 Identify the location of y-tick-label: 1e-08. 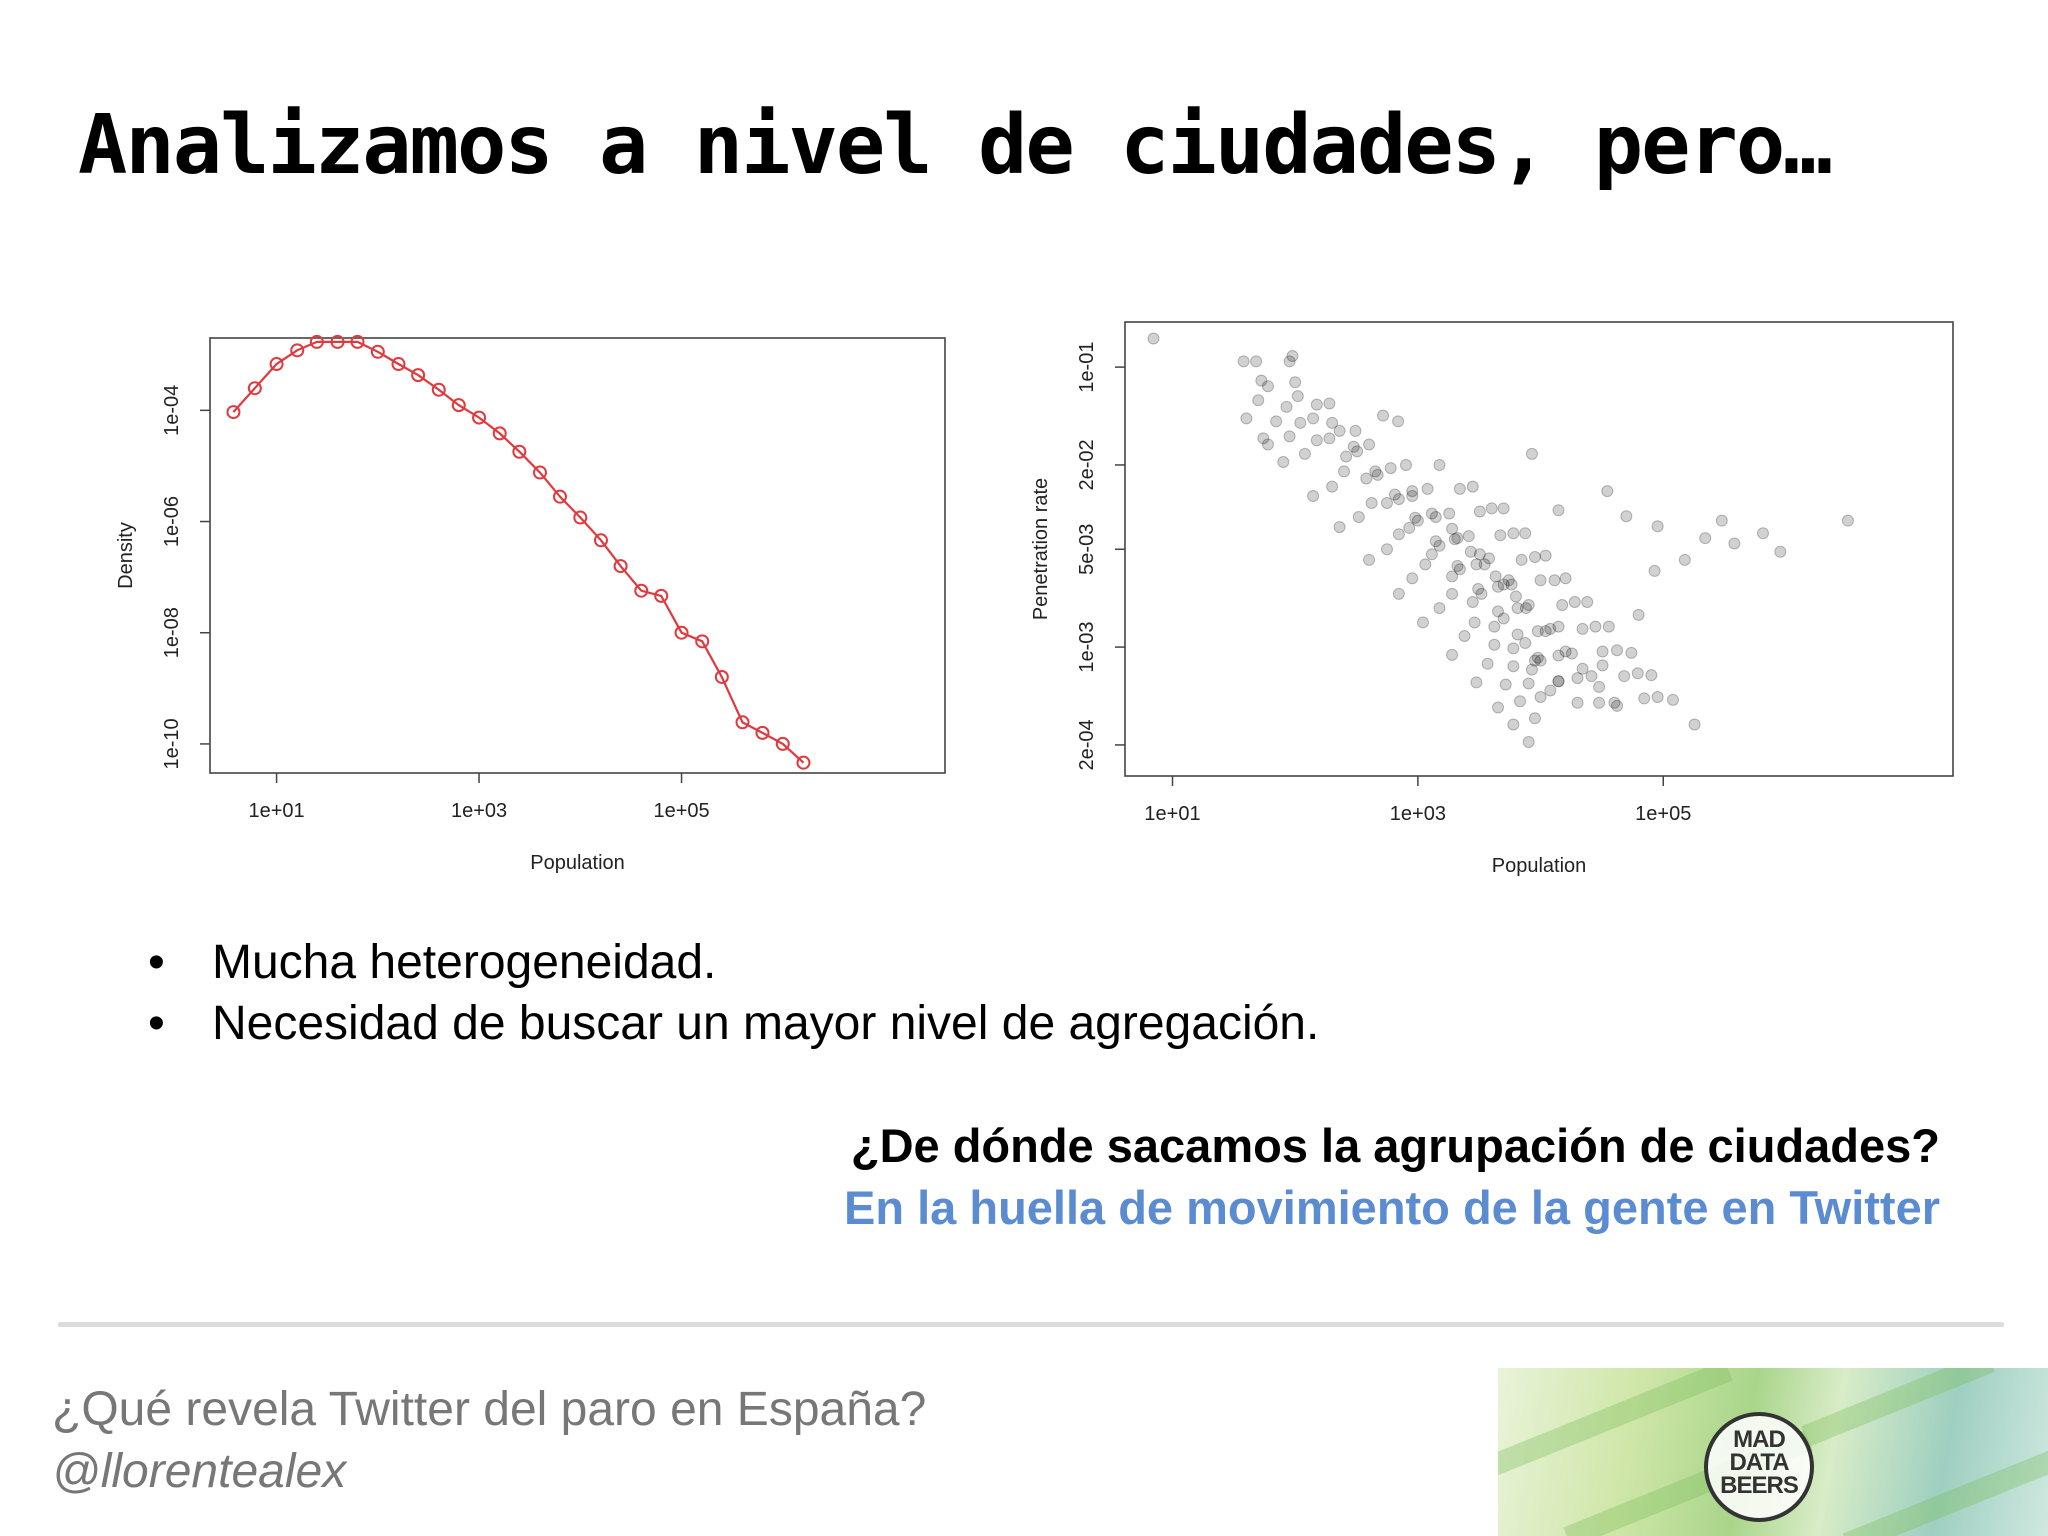
(172, 632).